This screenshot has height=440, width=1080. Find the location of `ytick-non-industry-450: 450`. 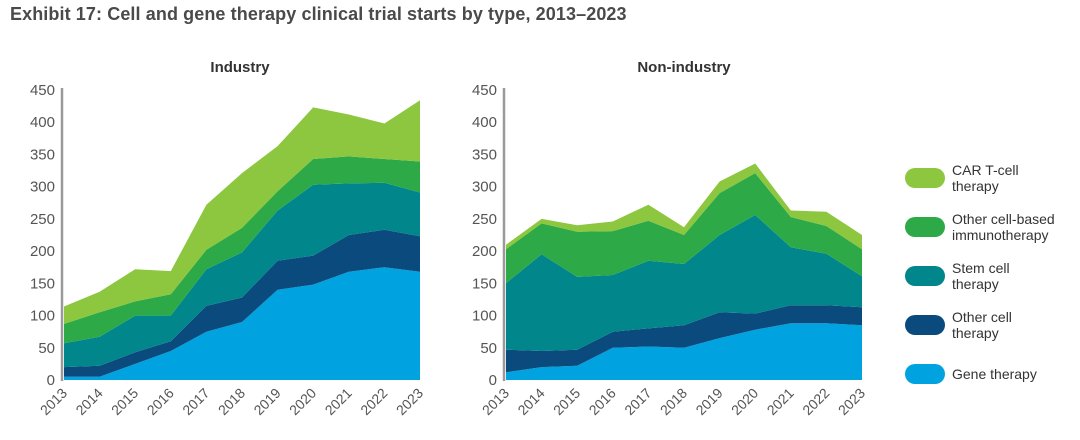

ytick-non-industry-450: 450 is located at coordinates (484, 90).